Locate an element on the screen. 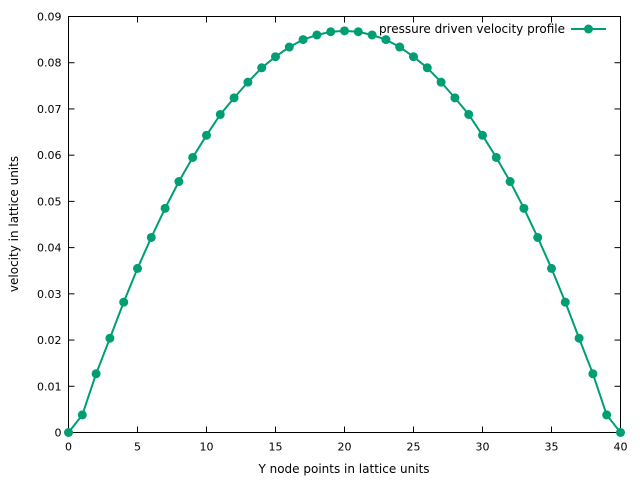 The height and width of the screenshot is (480, 640). x-tick-label: 25 is located at coordinates (414, 447).